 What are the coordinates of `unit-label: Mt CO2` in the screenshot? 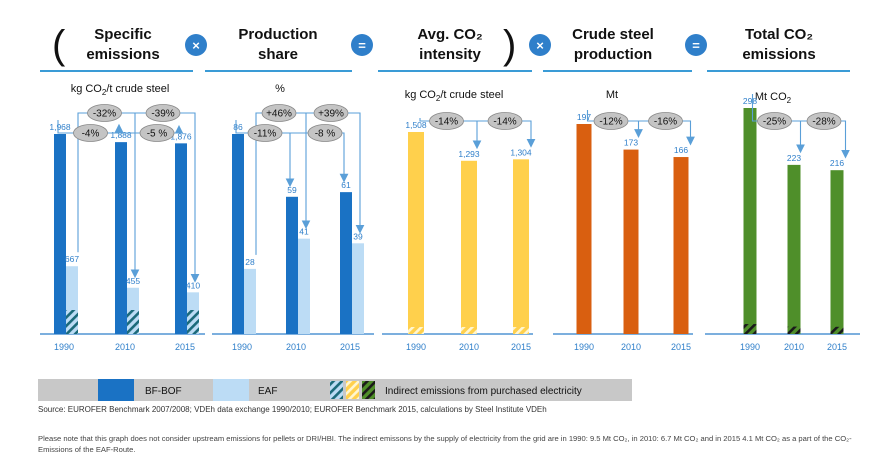 It's located at (773, 98).